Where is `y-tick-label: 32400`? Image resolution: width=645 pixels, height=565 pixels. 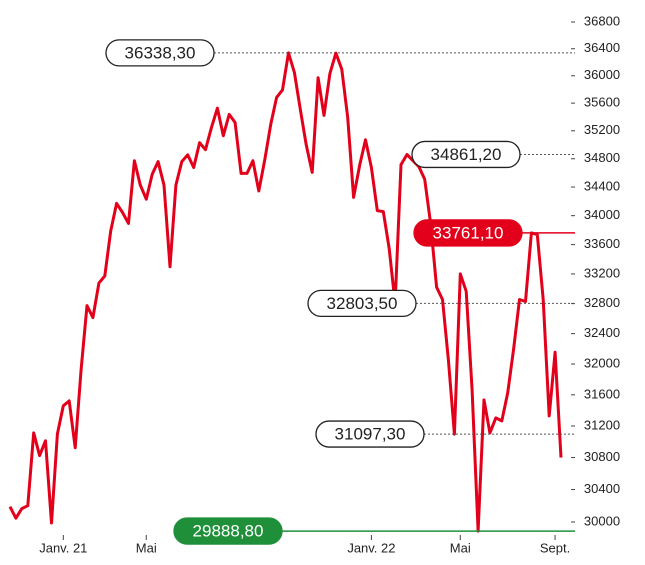
y-tick-label: 32400 is located at coordinates (602, 332).